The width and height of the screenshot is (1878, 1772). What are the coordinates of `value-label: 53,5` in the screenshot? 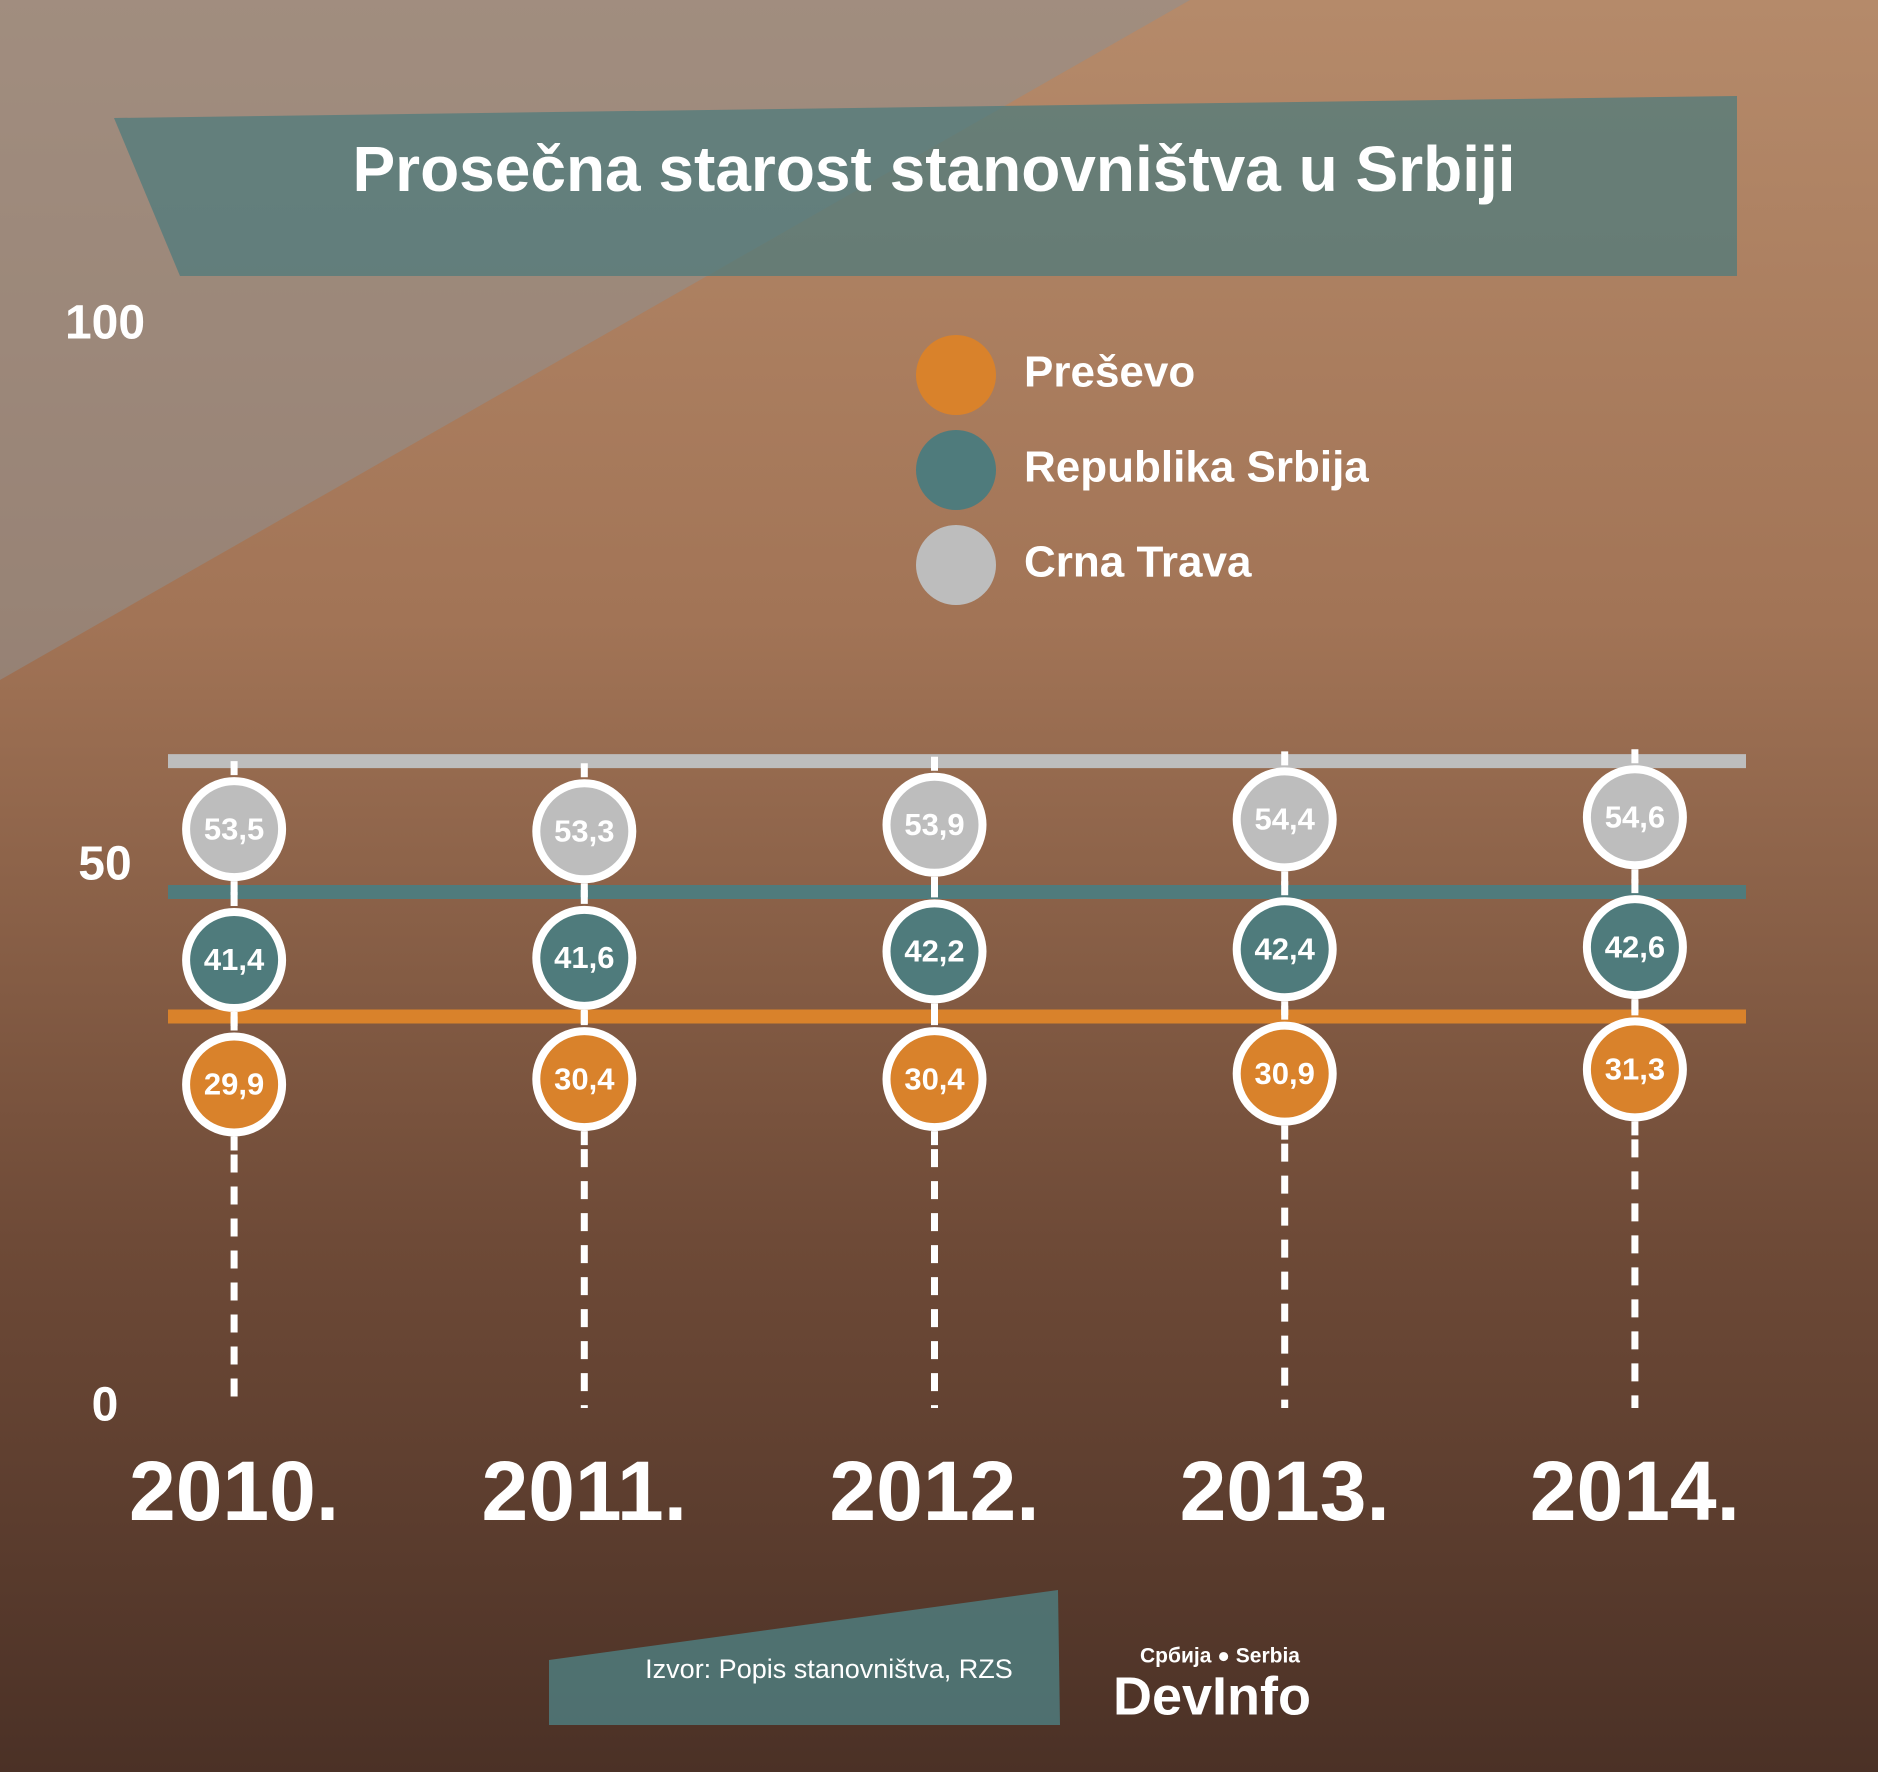 It's located at (234, 828).